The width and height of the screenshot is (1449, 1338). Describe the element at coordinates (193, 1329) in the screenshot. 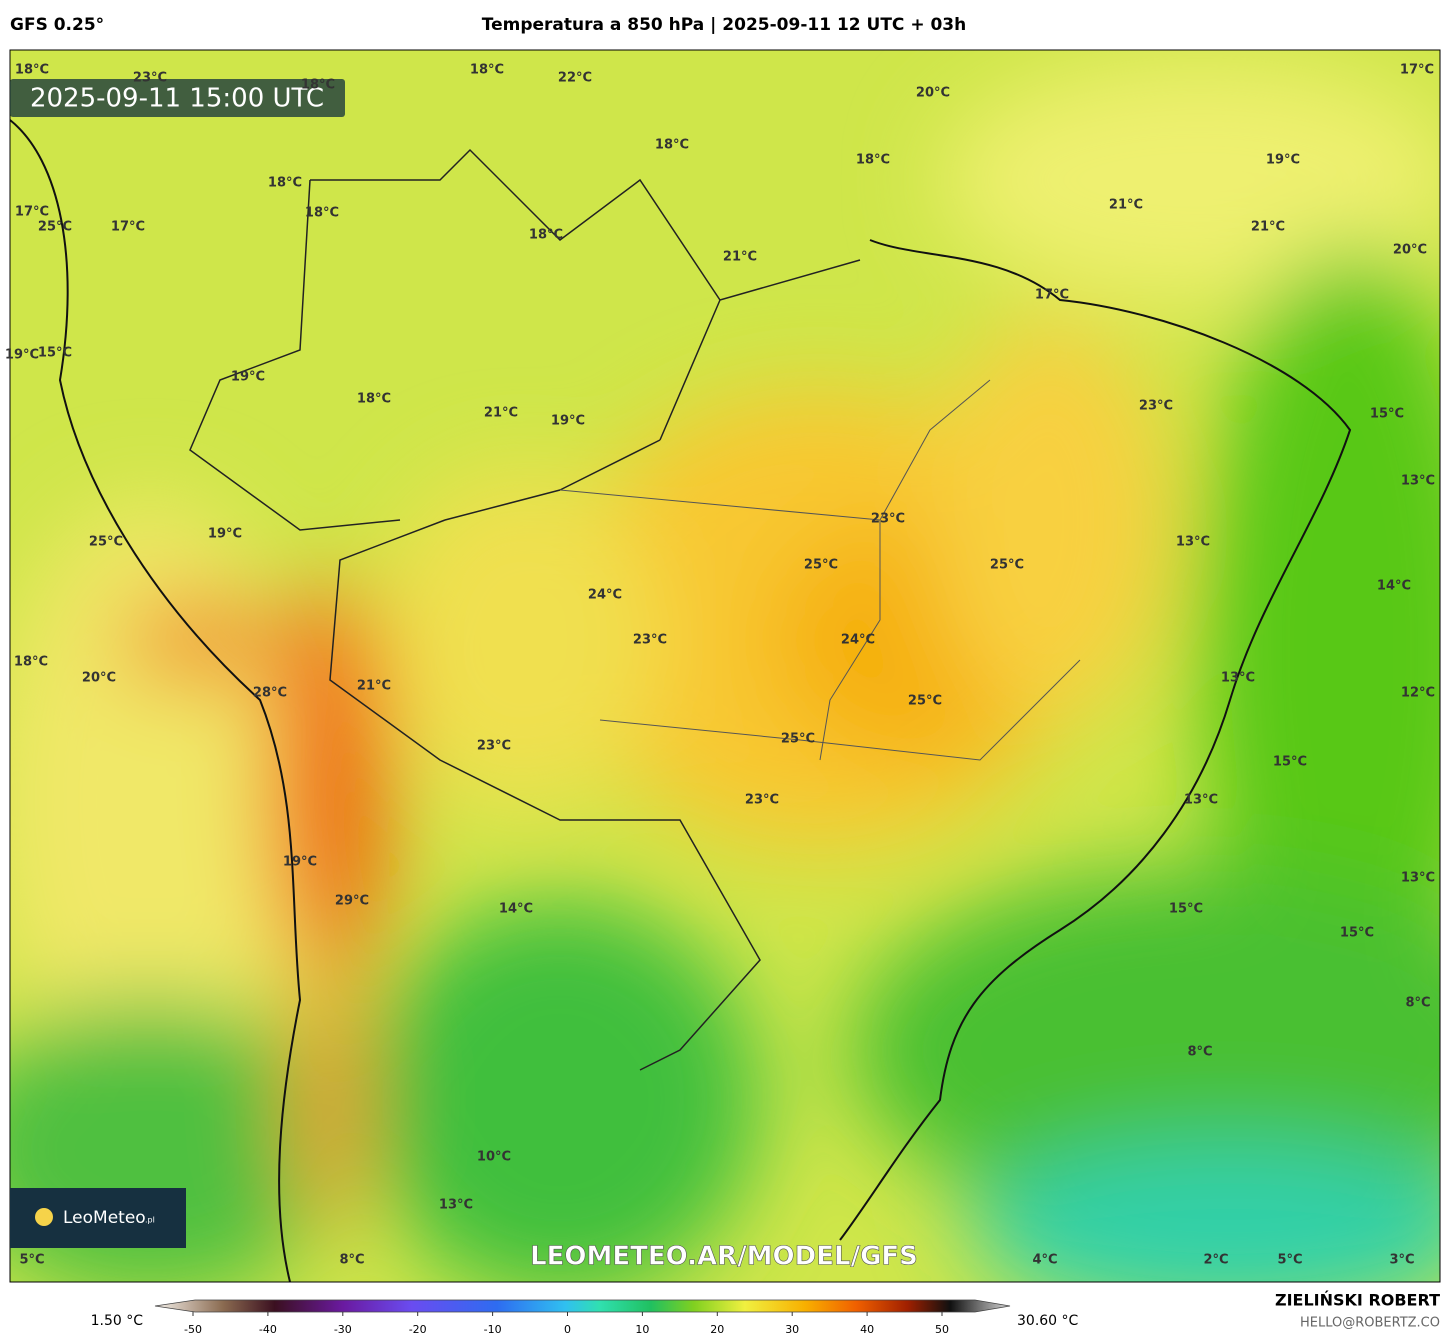

I see `colorbar-tick-label: -50` at that location.